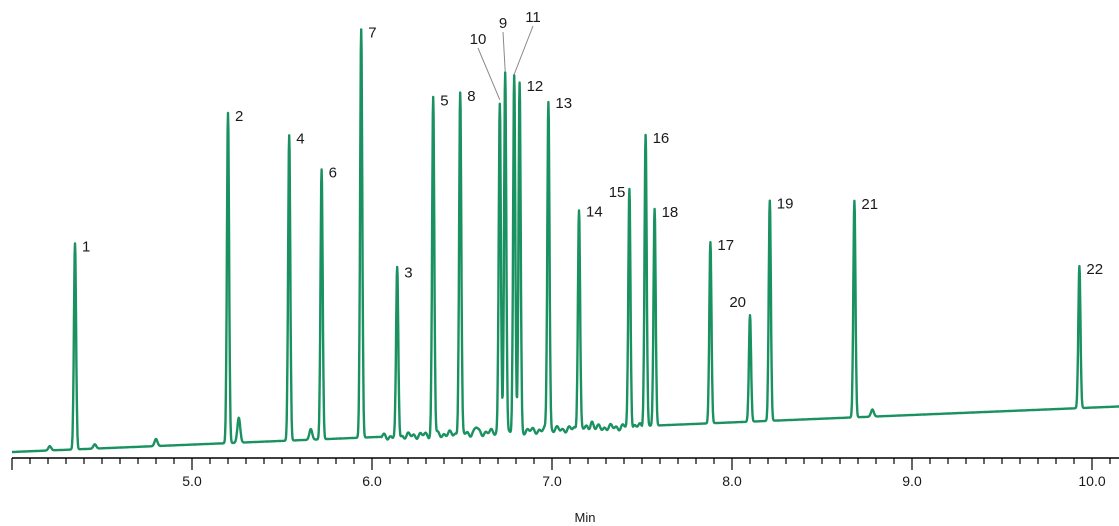  What do you see at coordinates (503, 23) in the screenshot?
I see `peak-label: 9` at bounding box center [503, 23].